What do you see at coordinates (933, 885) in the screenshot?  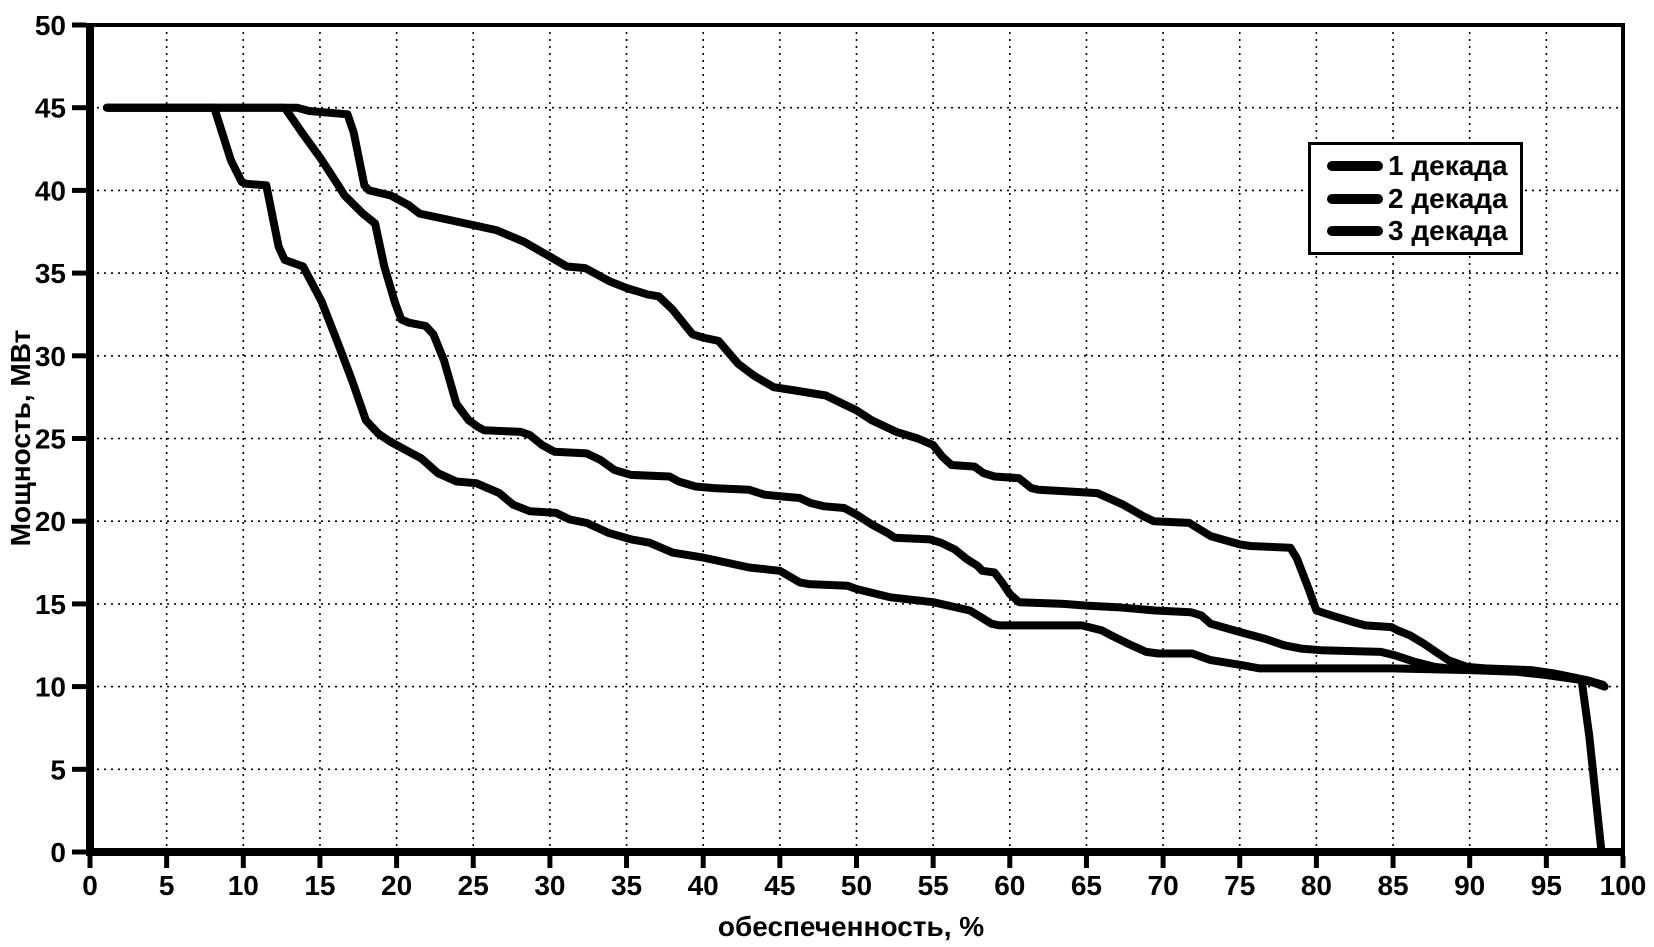 I see `x-tick-label: 55` at bounding box center [933, 885].